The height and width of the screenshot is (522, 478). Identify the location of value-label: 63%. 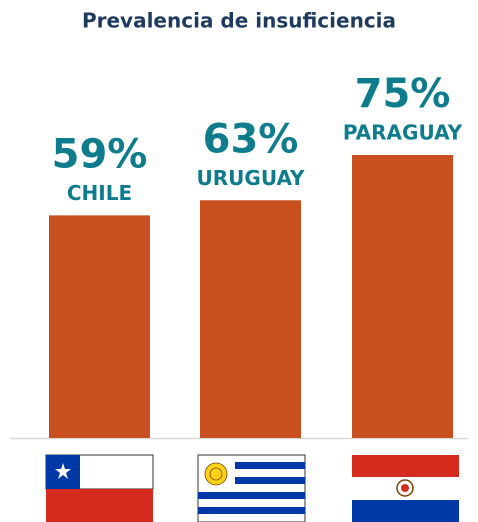
(251, 139).